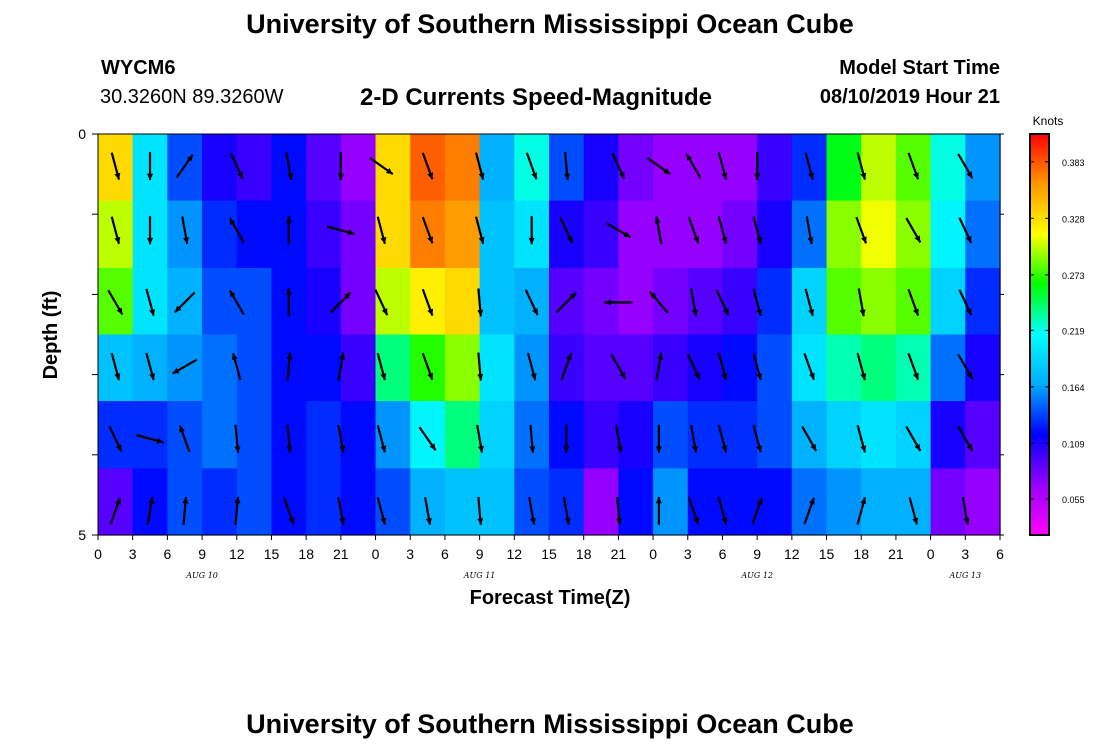 The height and width of the screenshot is (750, 1100). I want to click on colorbar-tick-label: 0.383, so click(1073, 163).